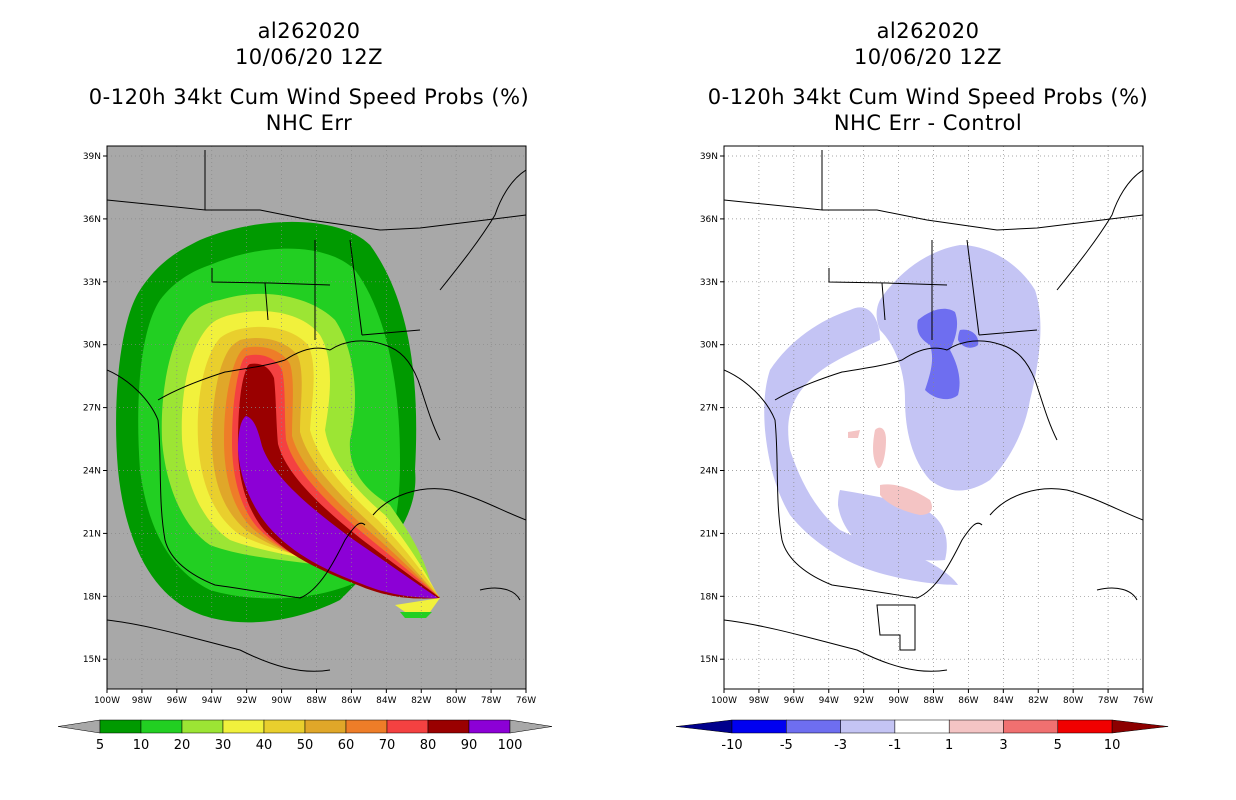  I want to click on left-colorbar-label: 20, so click(182, 745).